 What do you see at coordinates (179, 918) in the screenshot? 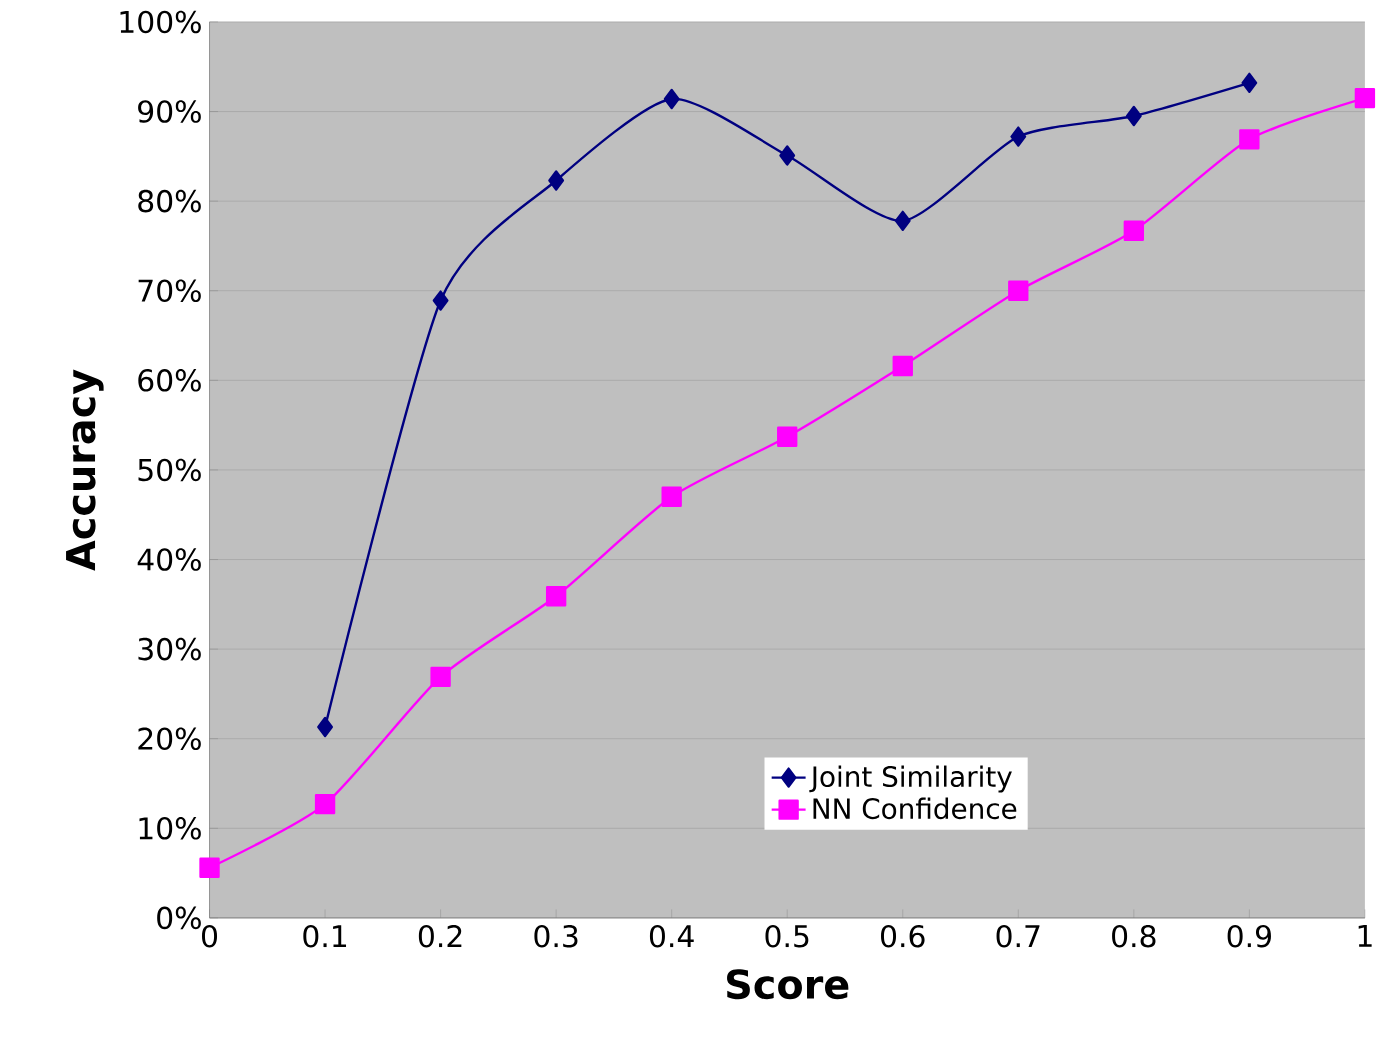
I see `y-tick-label: 0%` at bounding box center [179, 918].